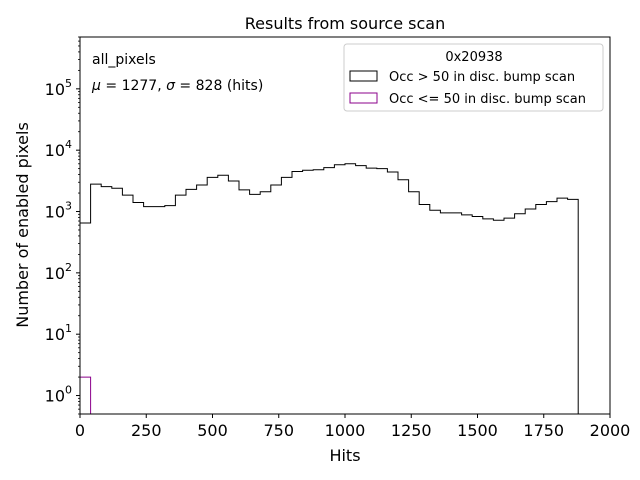  I want to click on legend-title: 0x20938, so click(473, 57).